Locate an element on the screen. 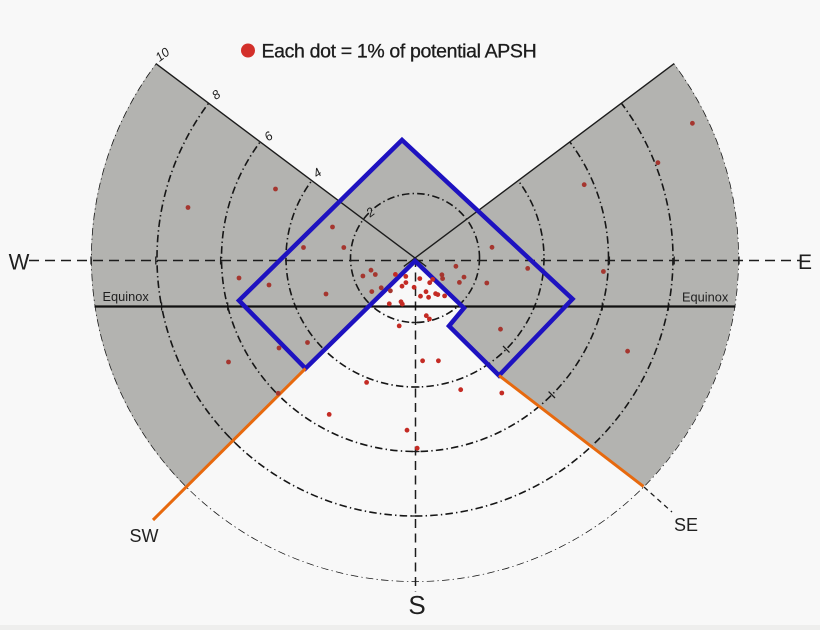  svg-text: E is located at coordinates (805, 262).